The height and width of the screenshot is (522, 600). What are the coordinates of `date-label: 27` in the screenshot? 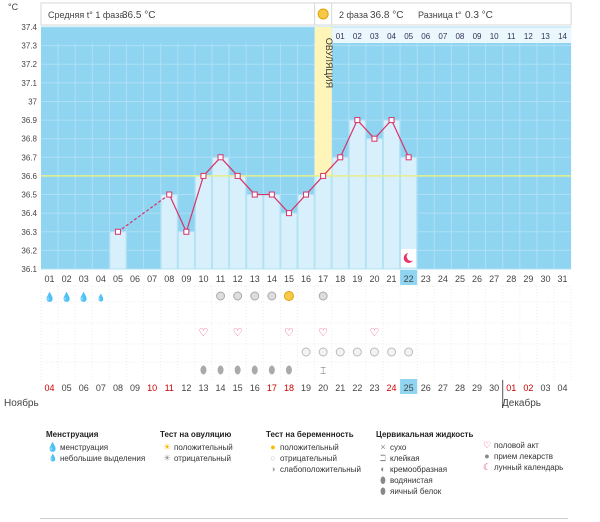 It's located at (443, 388).